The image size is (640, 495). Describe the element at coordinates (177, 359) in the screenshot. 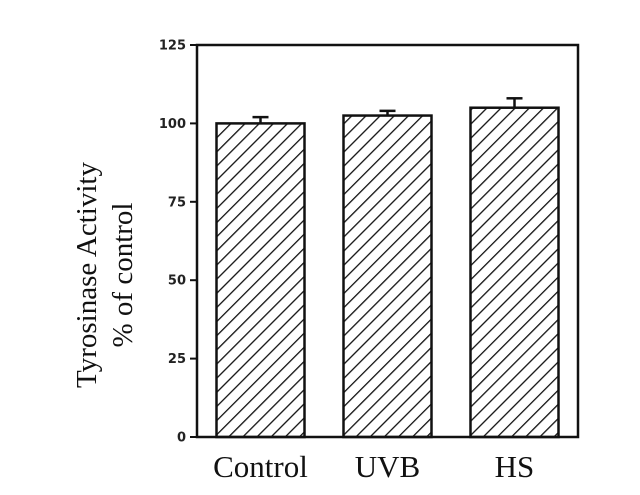

I see `y-tick-label: 25` at that location.